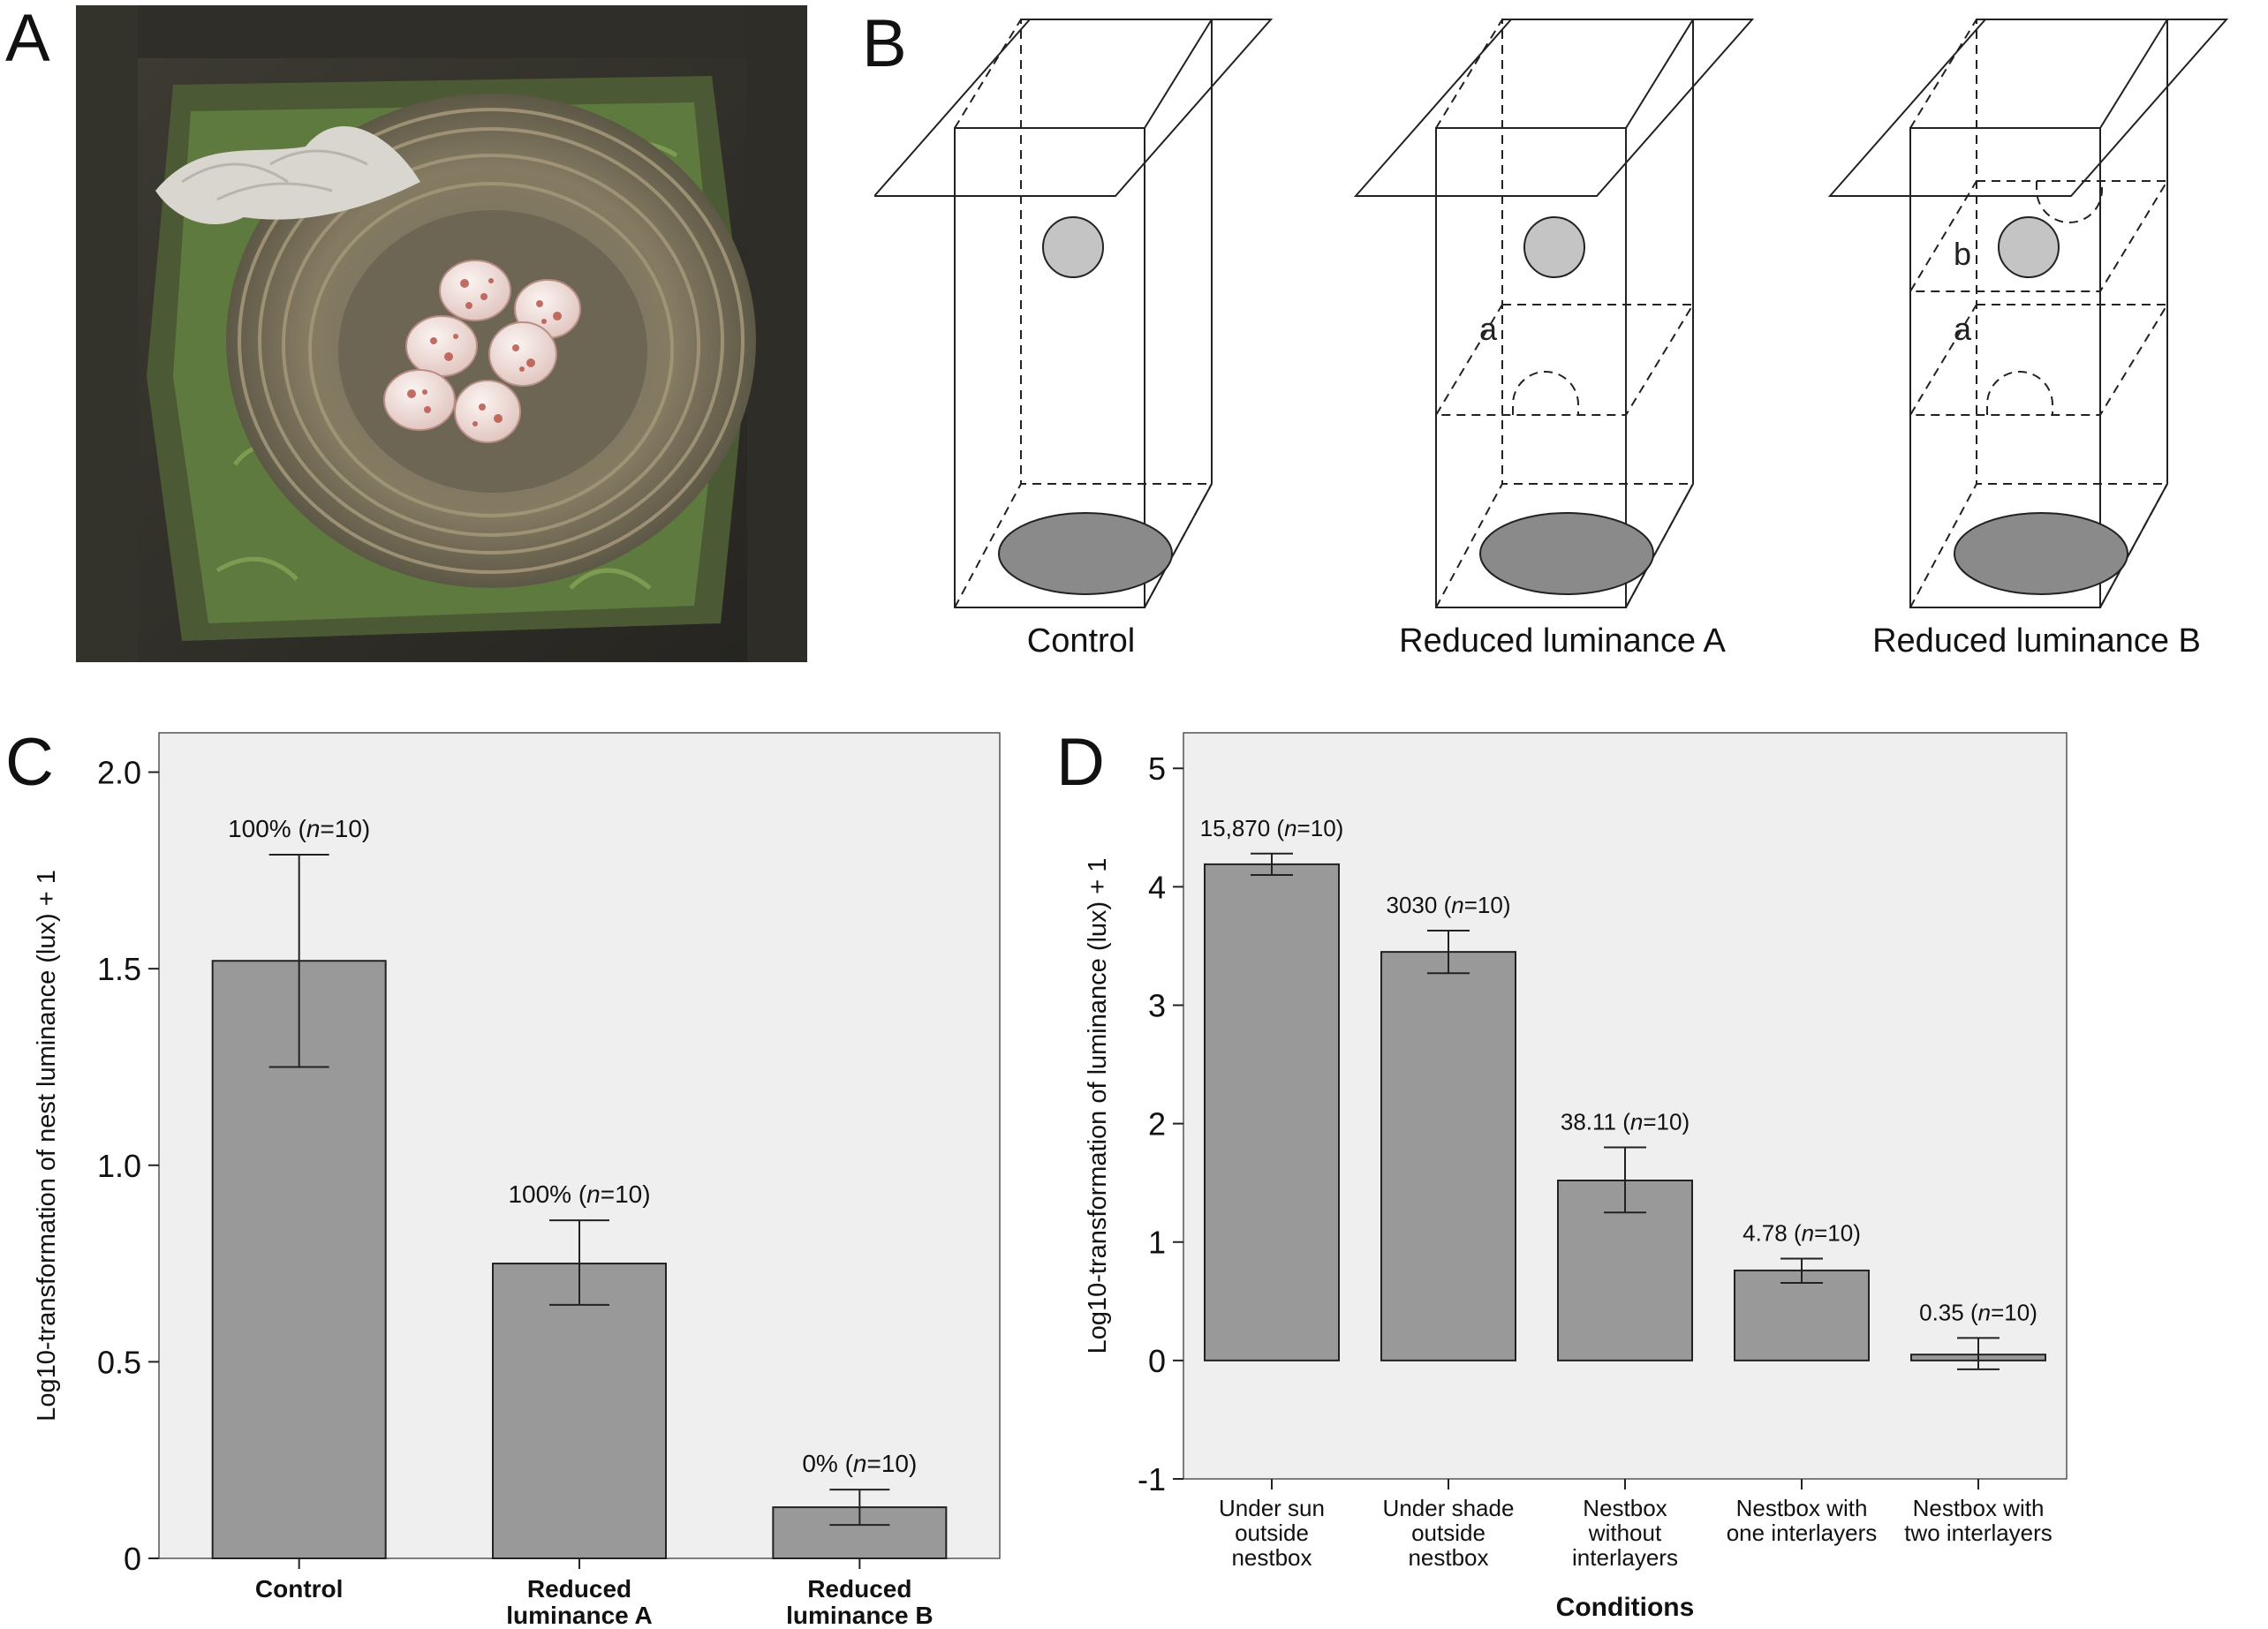  Describe the element at coordinates (119, 1166) in the screenshot. I see `y-tick-label: 1.0` at that location.